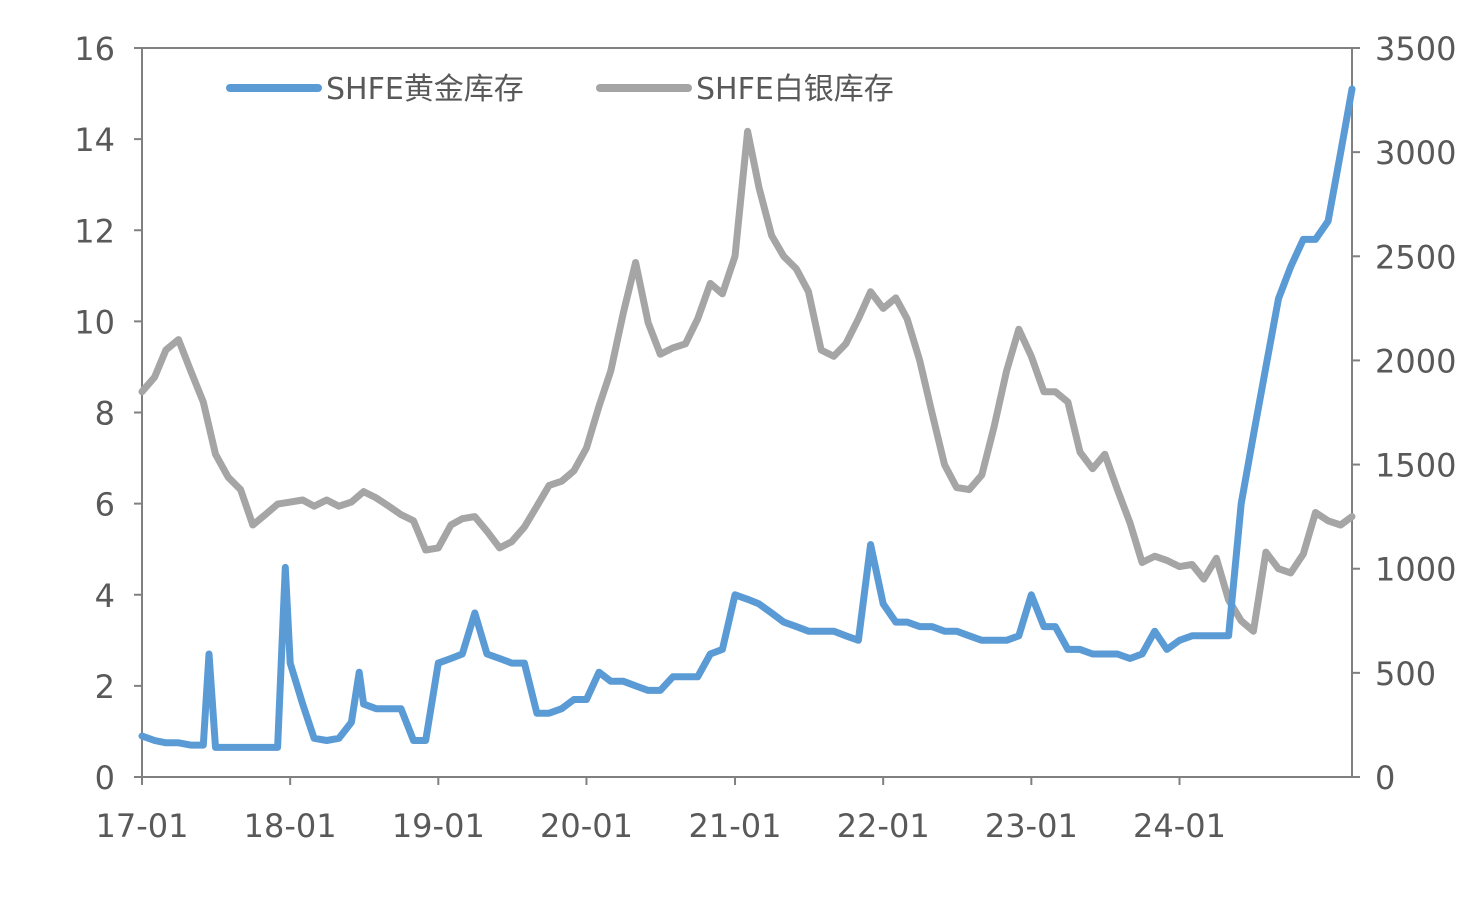  Describe the element at coordinates (883, 826) in the screenshot. I see `x-tick-label: 22-01` at that location.